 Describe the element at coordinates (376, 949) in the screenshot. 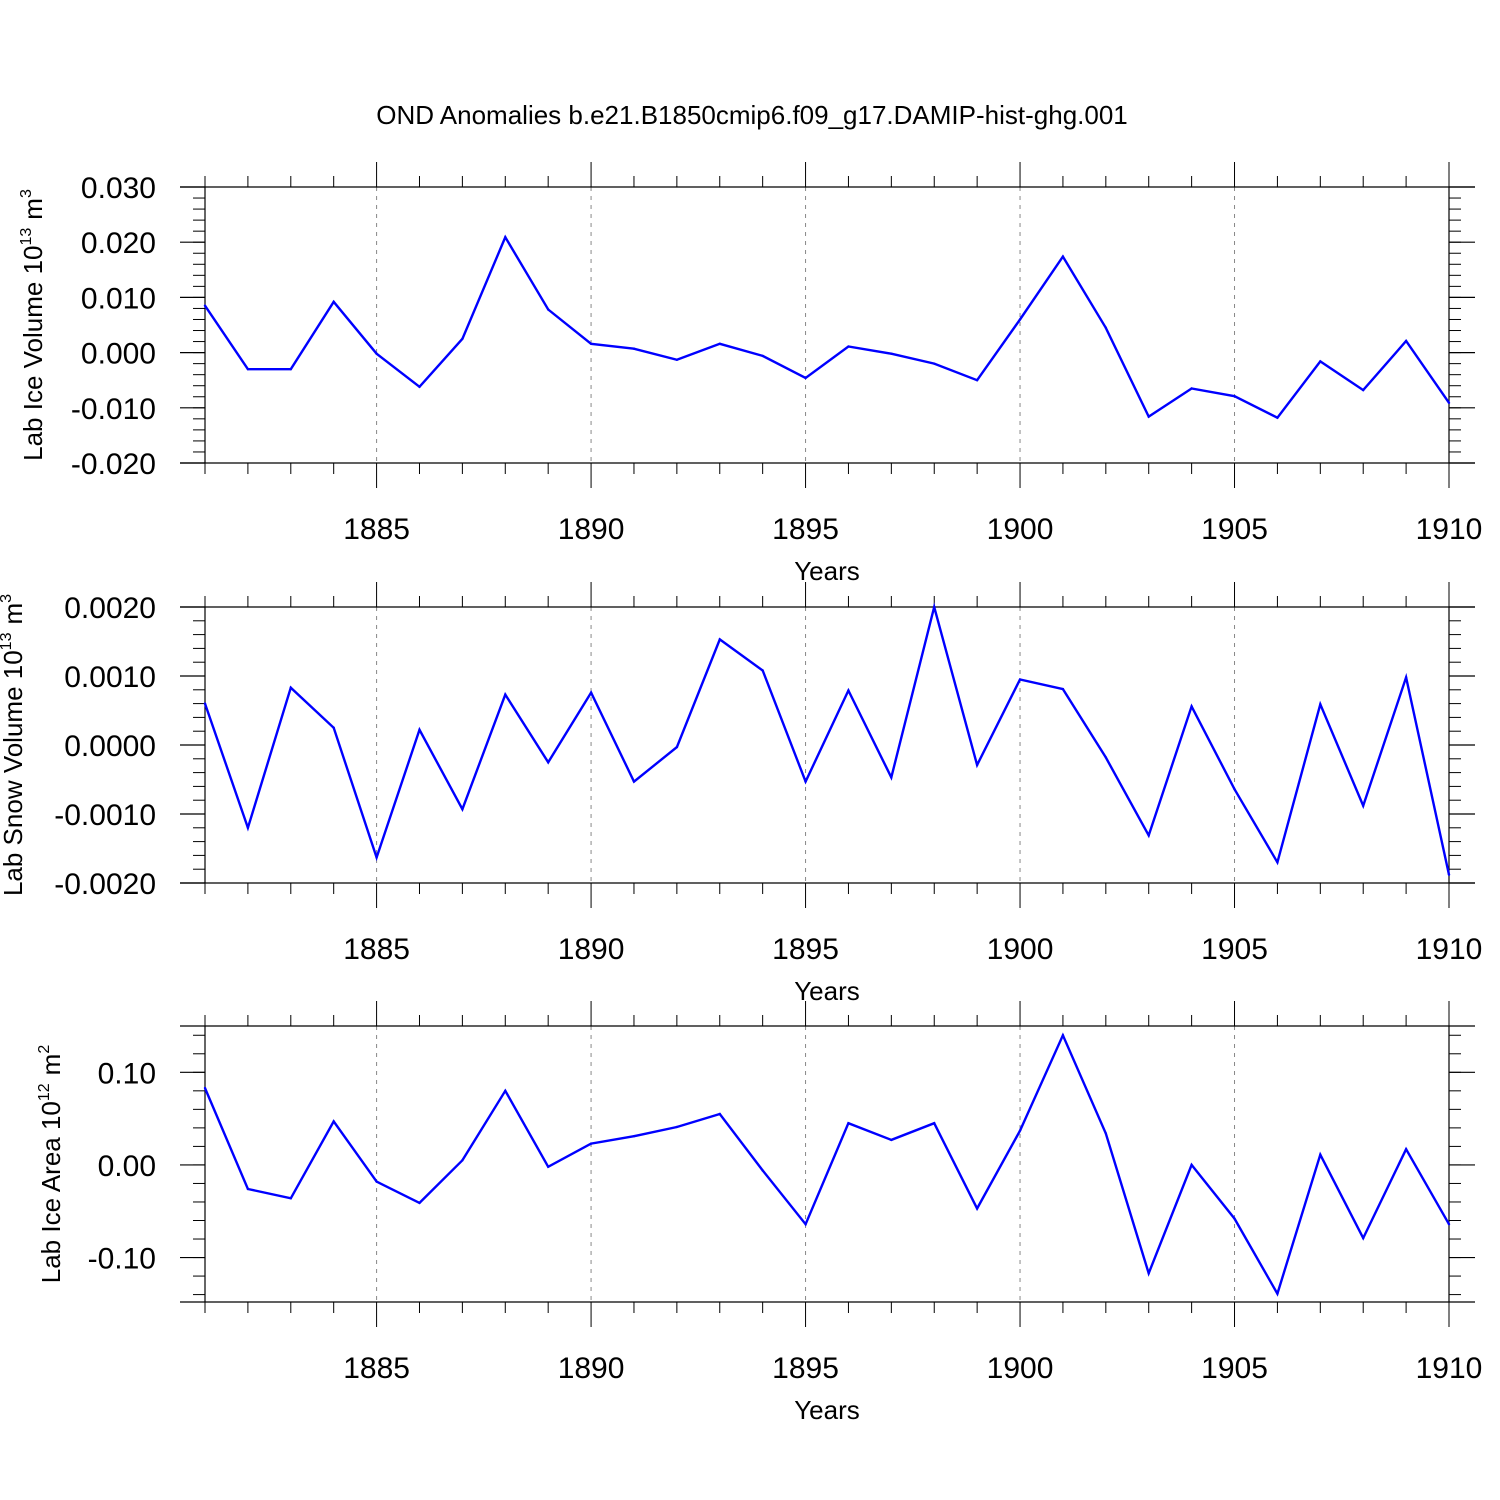

I see `x-tick-label: 1885` at that location.